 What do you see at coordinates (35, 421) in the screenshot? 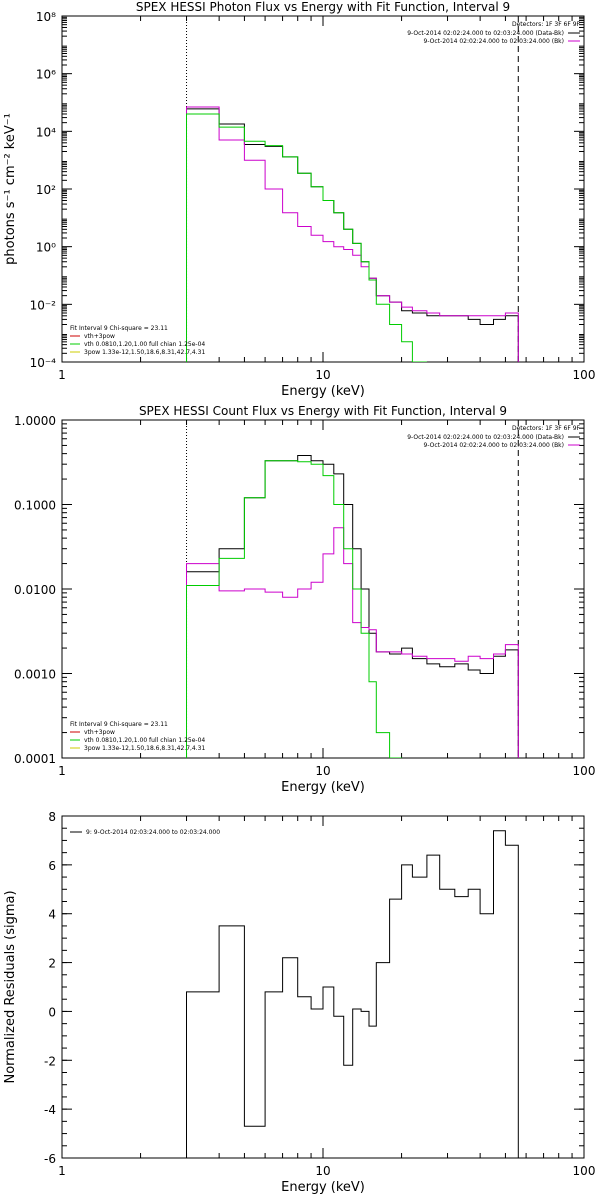
I see `y-tick-label: 1.0000` at bounding box center [35, 421].